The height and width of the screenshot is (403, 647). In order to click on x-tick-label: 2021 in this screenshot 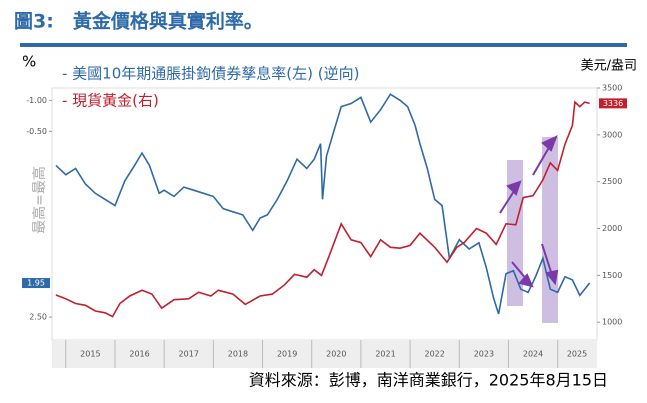, I will do `click(385, 354)`.